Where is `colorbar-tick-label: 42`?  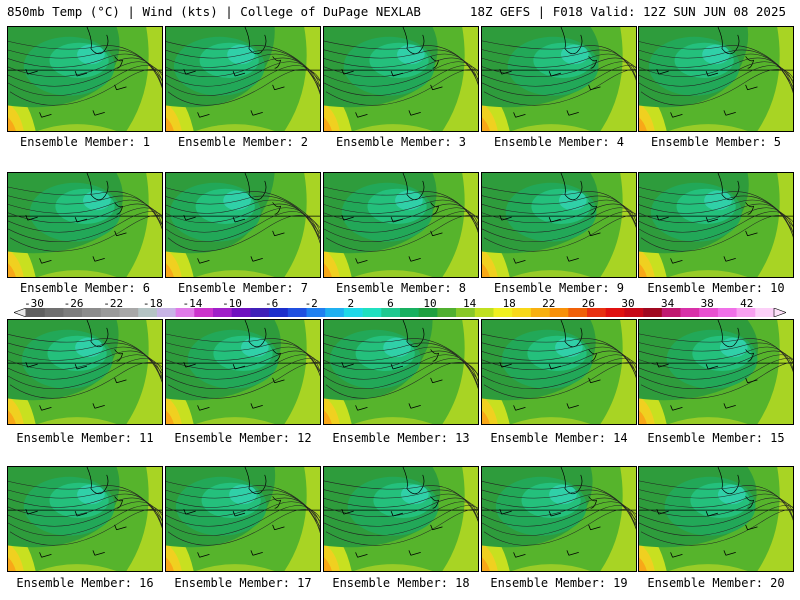
colorbar-tick-label: 42 is located at coordinates (747, 303).